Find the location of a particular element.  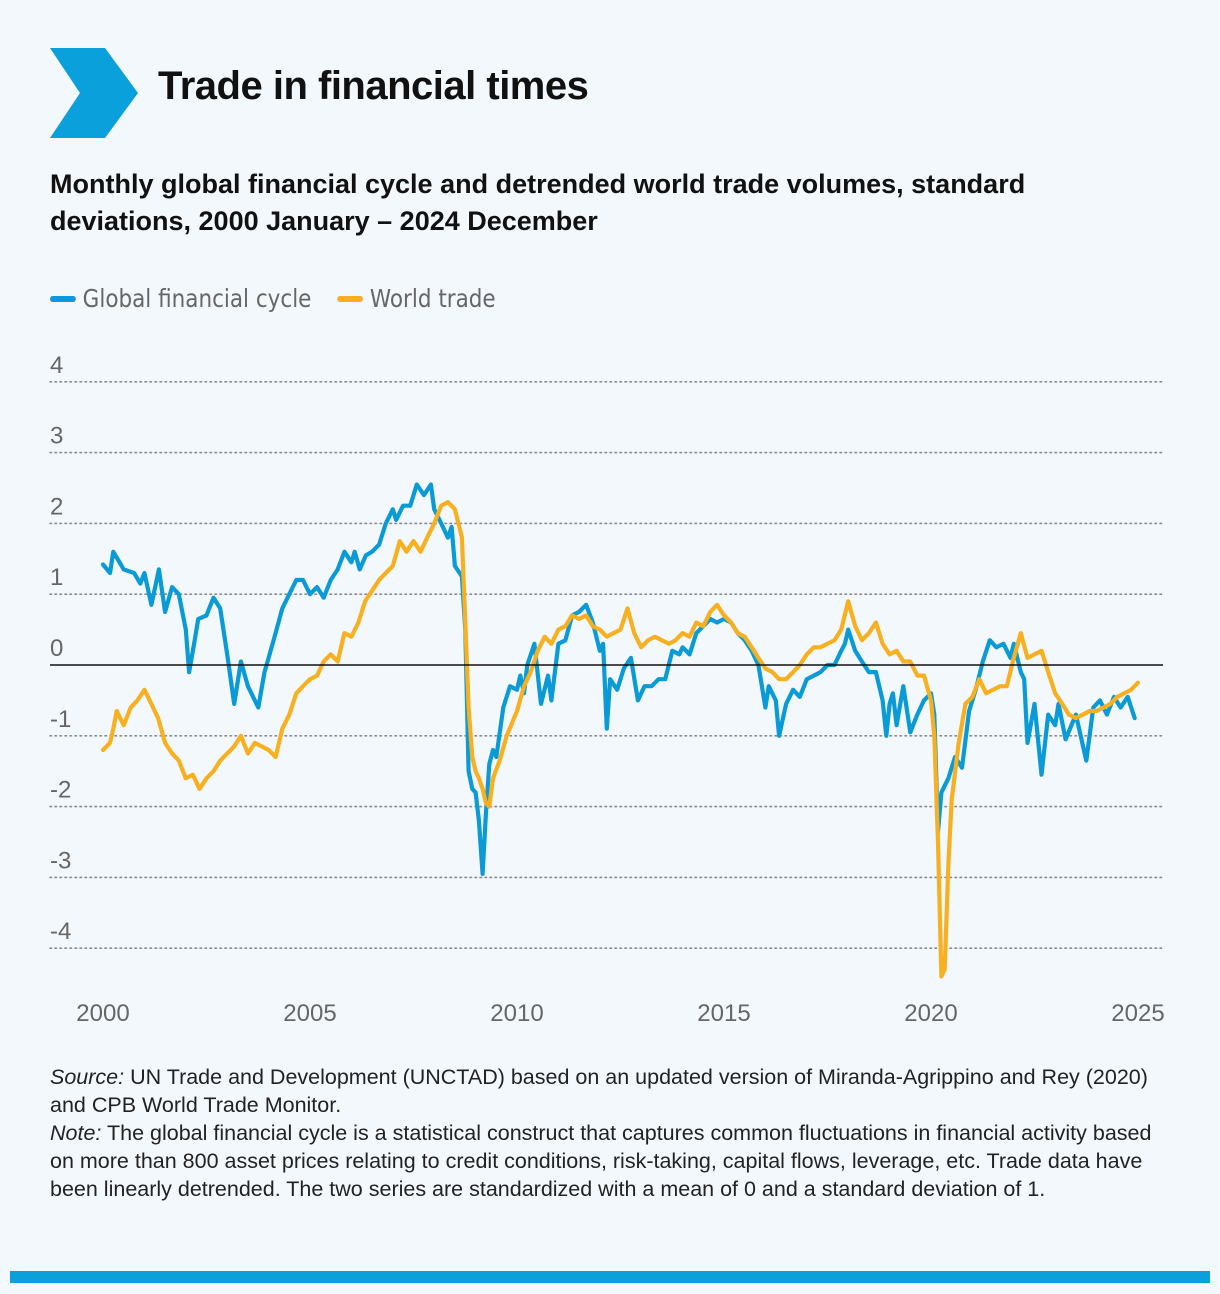

x-tick-label: 2025 is located at coordinates (1137, 1013).